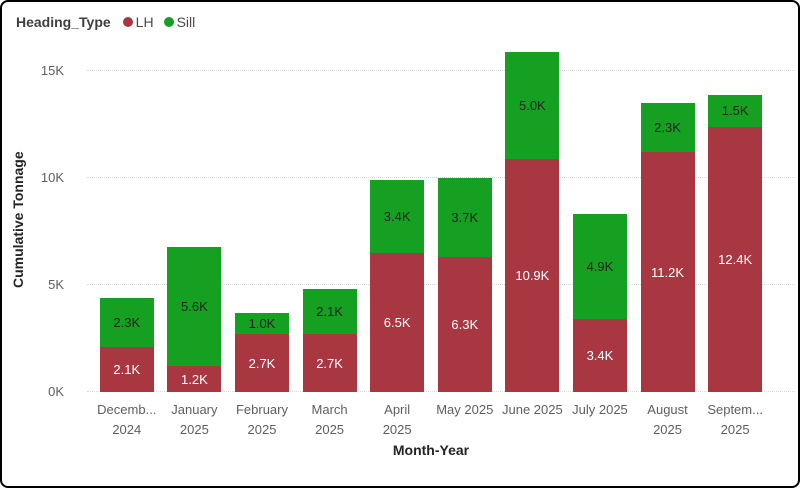 The image size is (800, 488). I want to click on bar-segment-sill: 1.5K, so click(735, 110).